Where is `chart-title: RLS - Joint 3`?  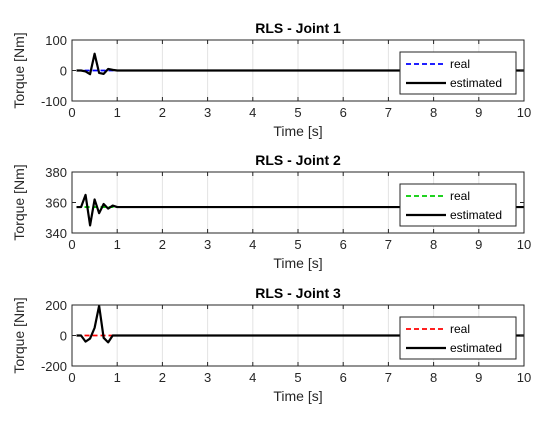
chart-title: RLS - Joint 3 is located at coordinates (298, 293).